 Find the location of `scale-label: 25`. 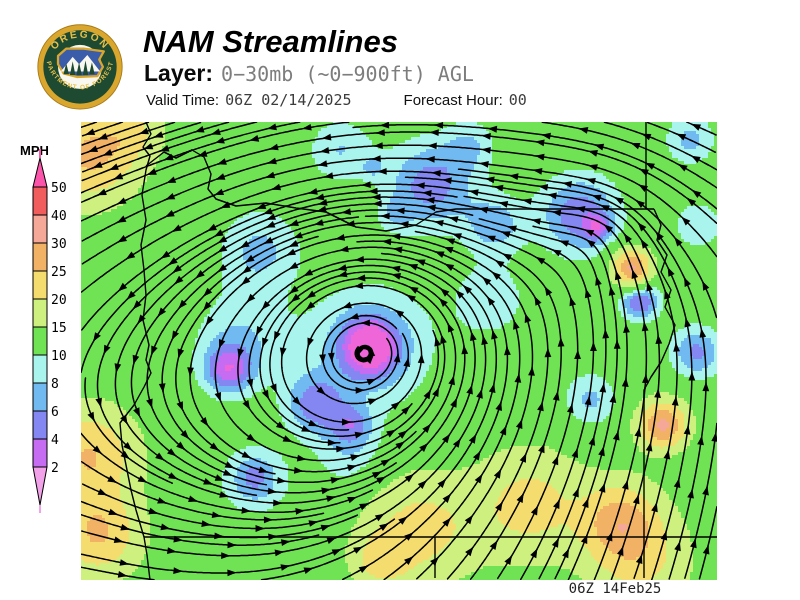

scale-label: 25 is located at coordinates (59, 272).